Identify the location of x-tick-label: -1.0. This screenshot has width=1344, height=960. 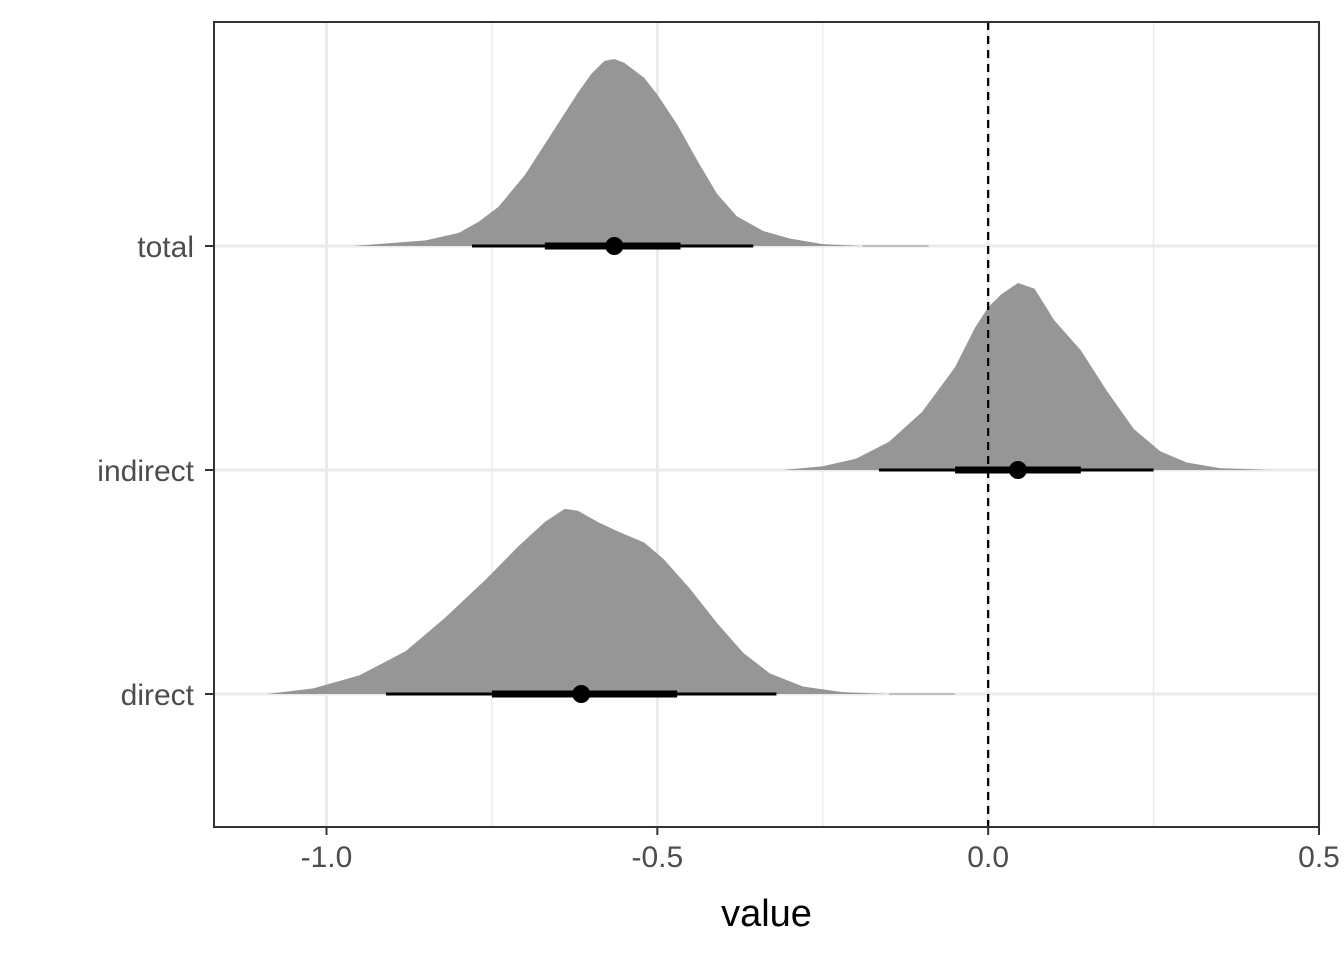
(327, 857).